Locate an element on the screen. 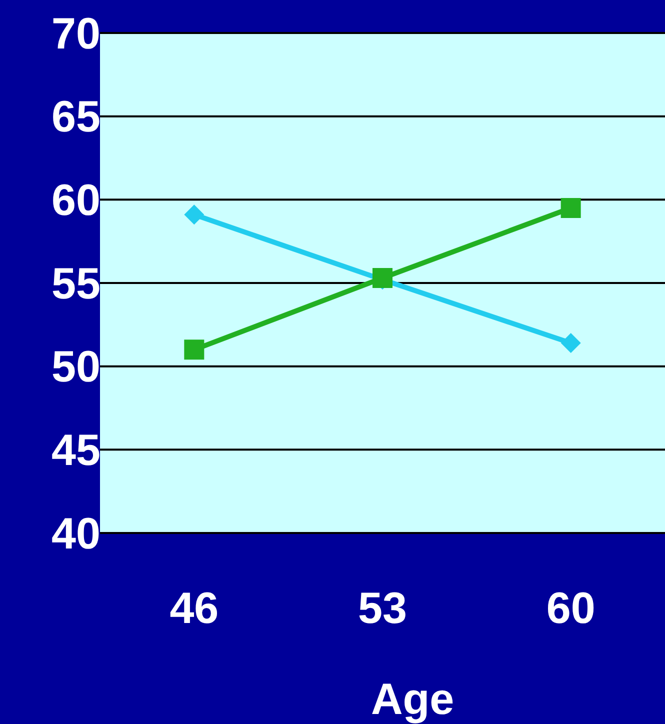 This screenshot has height=724, width=665. y-tick-label: 40 is located at coordinates (76, 533).